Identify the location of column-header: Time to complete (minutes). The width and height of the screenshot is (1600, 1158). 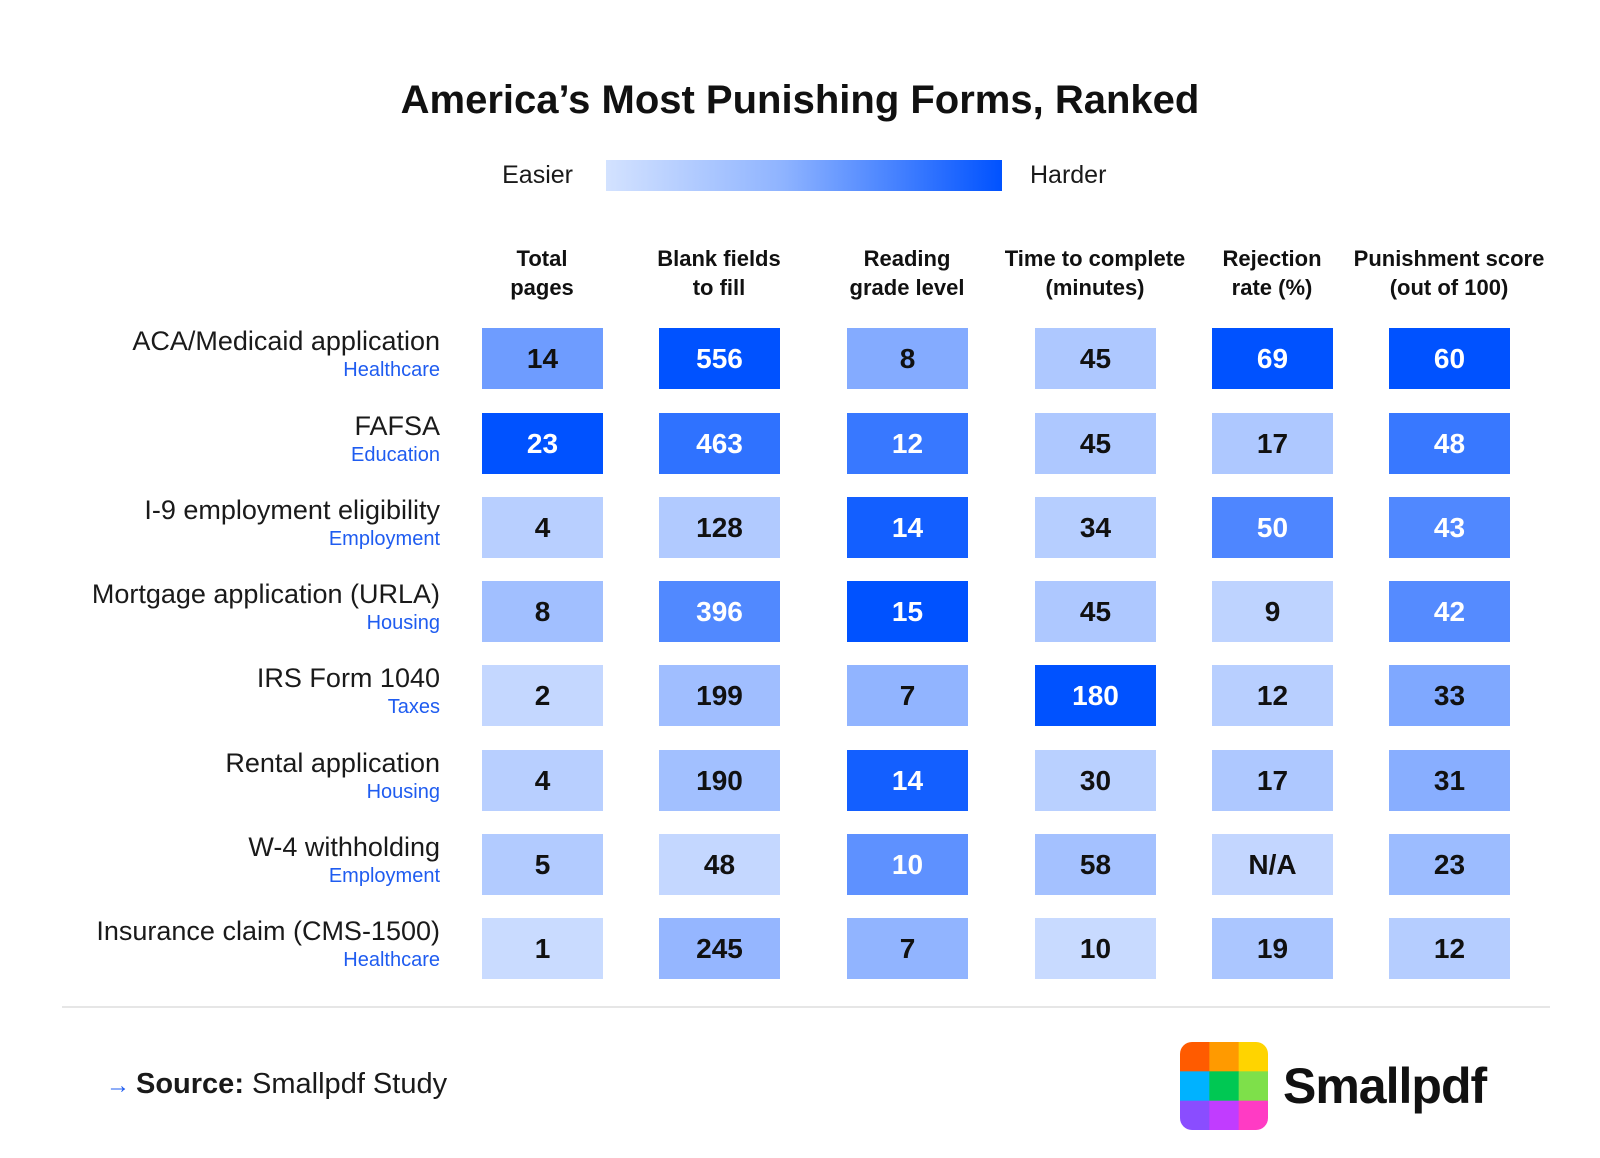
(1095, 273).